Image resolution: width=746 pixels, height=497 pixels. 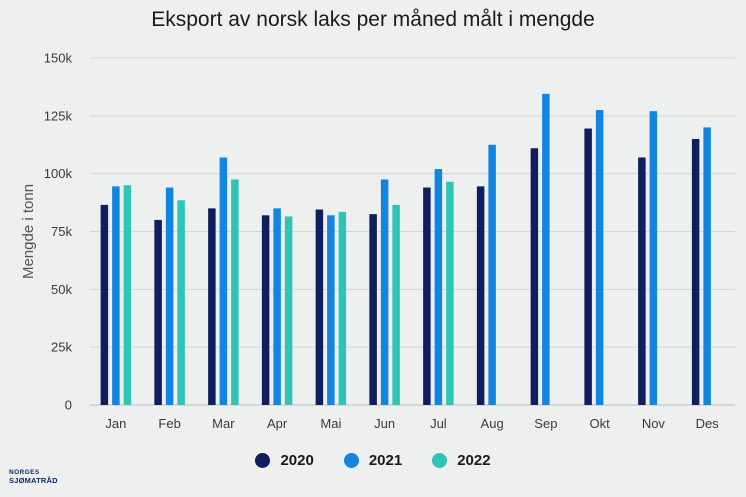 I want to click on bar-2020-sep, so click(x=534, y=276).